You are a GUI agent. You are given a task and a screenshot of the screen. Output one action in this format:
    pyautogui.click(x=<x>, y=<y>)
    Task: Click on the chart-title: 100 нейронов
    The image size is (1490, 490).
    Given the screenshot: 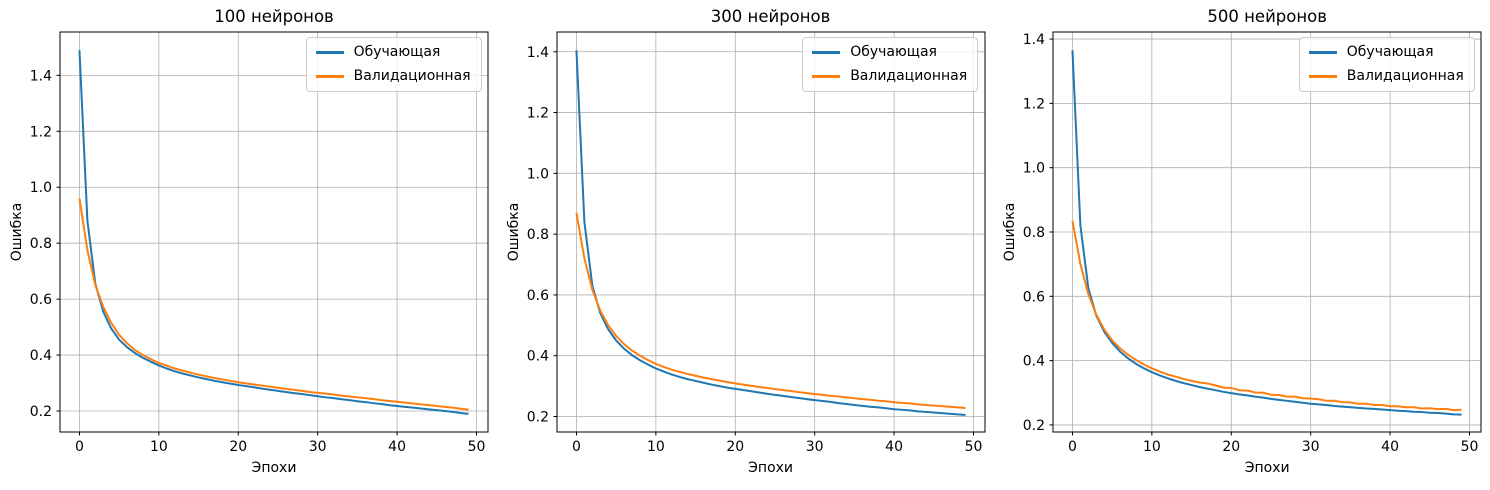 What is the action you would take?
    pyautogui.click(x=274, y=16)
    